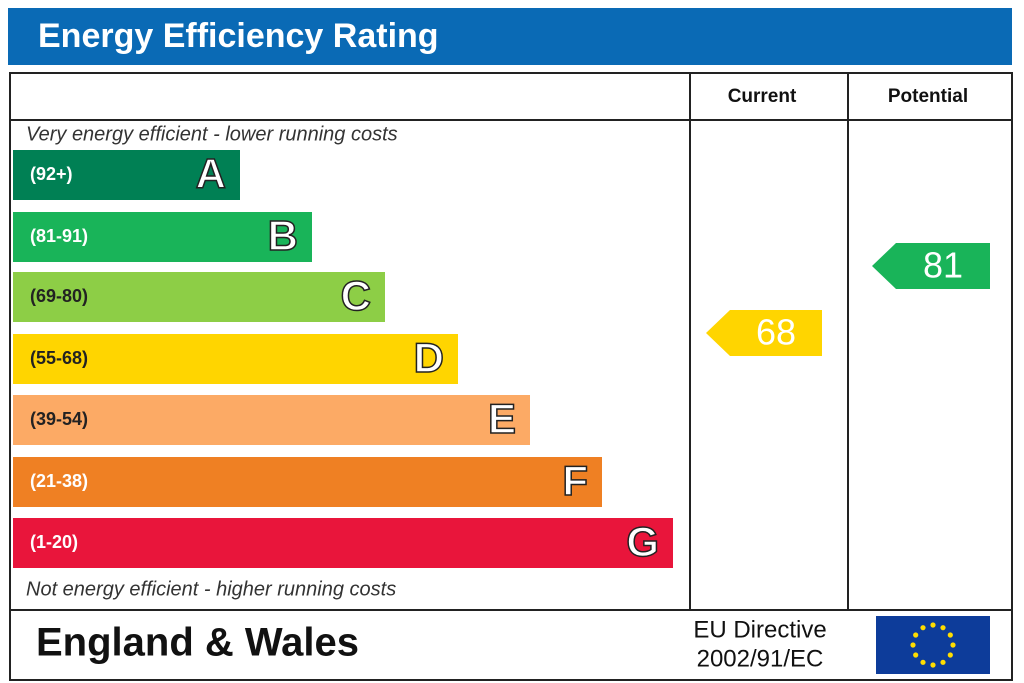 This screenshot has height=683, width=1024. Describe the element at coordinates (197, 643) in the screenshot. I see `region: England & Wales` at that location.